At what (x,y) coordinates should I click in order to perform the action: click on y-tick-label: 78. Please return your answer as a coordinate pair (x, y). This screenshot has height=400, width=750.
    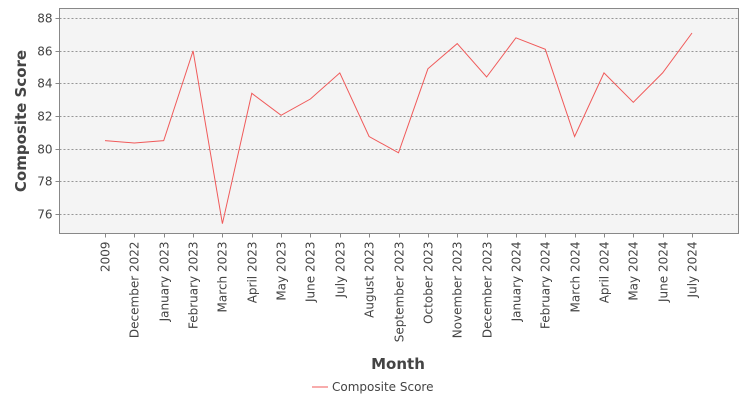
    Looking at the image, I should click on (44, 182).